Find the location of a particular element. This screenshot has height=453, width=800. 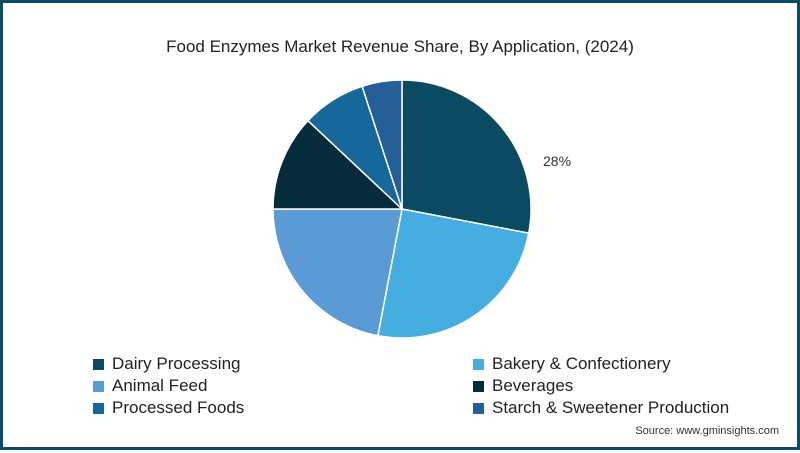

dairy-percent-label: 28% is located at coordinates (557, 161).